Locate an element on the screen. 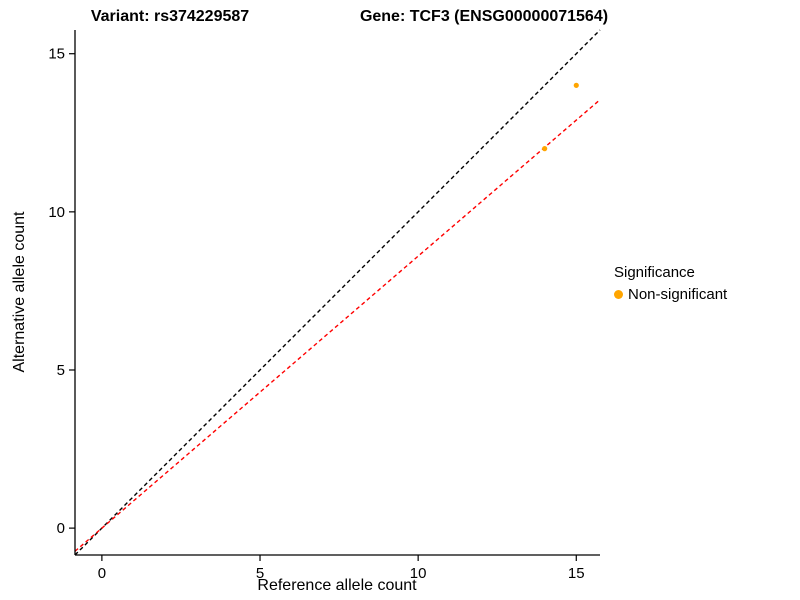 The height and width of the screenshot is (600, 800). legend-entry-label: Non-significant is located at coordinates (678, 294).